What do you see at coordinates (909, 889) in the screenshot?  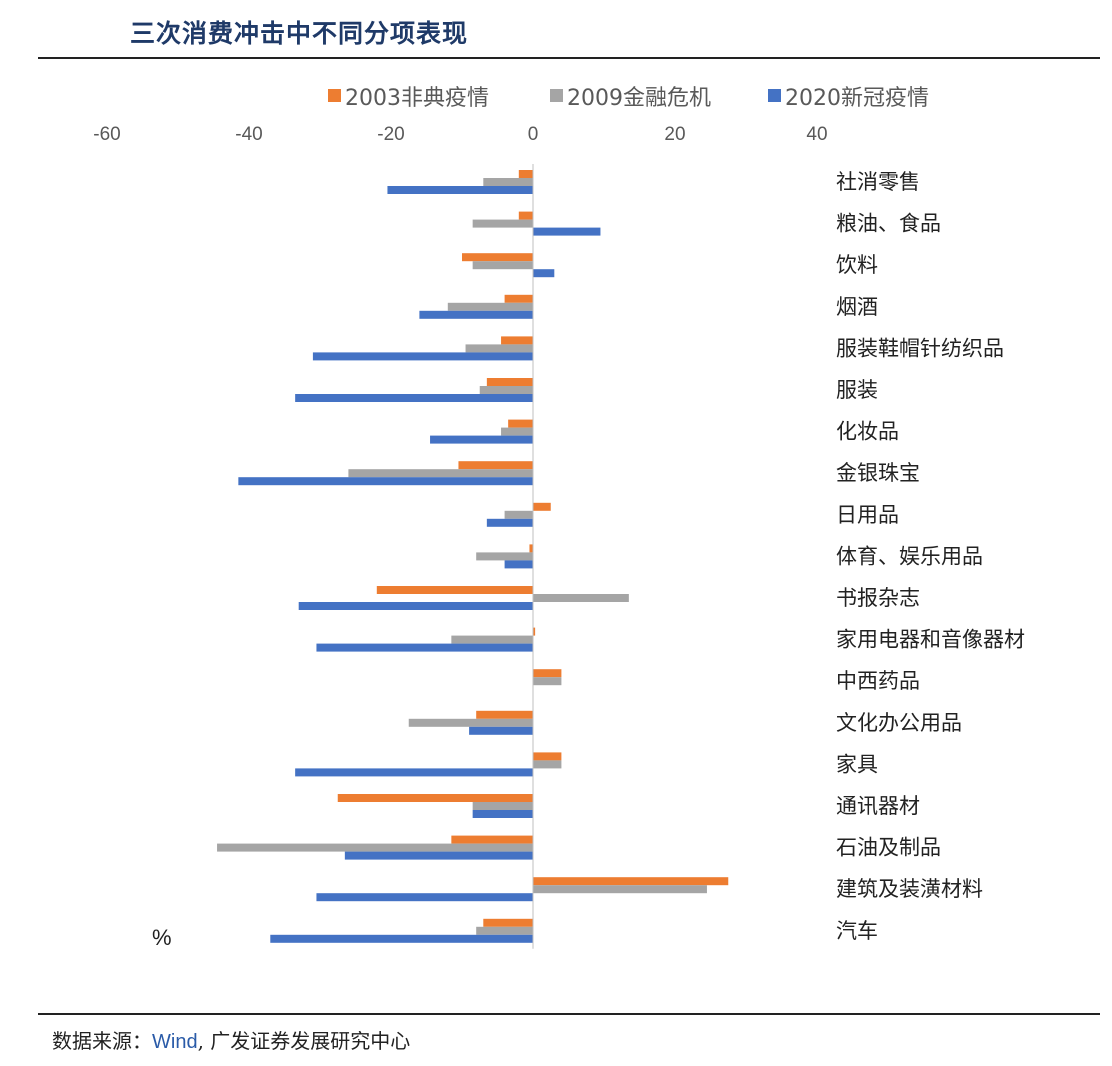 I see `category-label: 建筑及装潢材料` at bounding box center [909, 889].